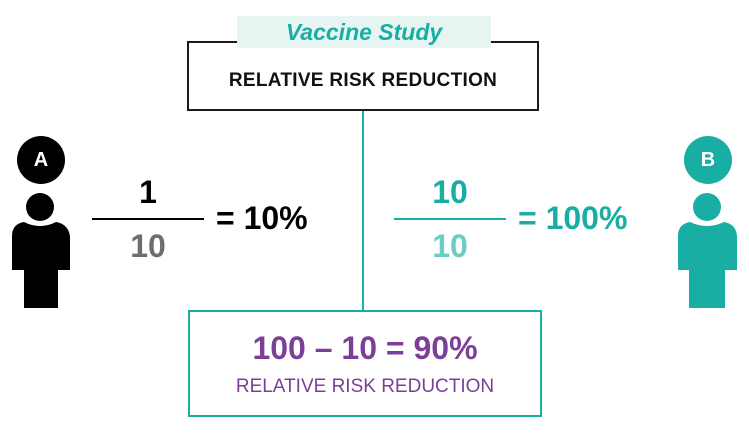 The height and width of the screenshot is (447, 749). Describe the element at coordinates (450, 192) in the screenshot. I see `b-numerator: 10` at that location.